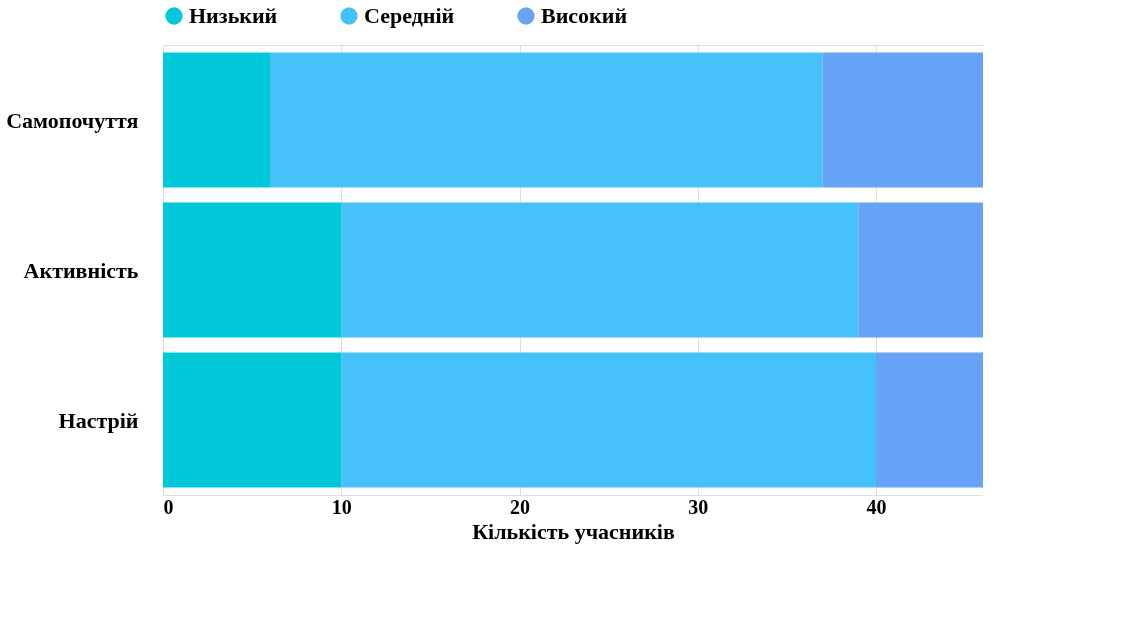 Image resolution: width=1127 pixels, height=624 pixels. Describe the element at coordinates (409, 15) in the screenshot. I see `legend-label: Середній` at that location.